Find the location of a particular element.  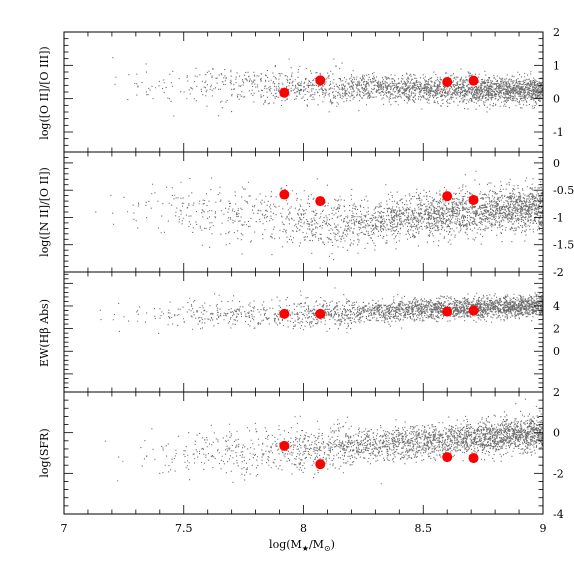

ytick-label-panel-1: 0 is located at coordinates (556, 99).